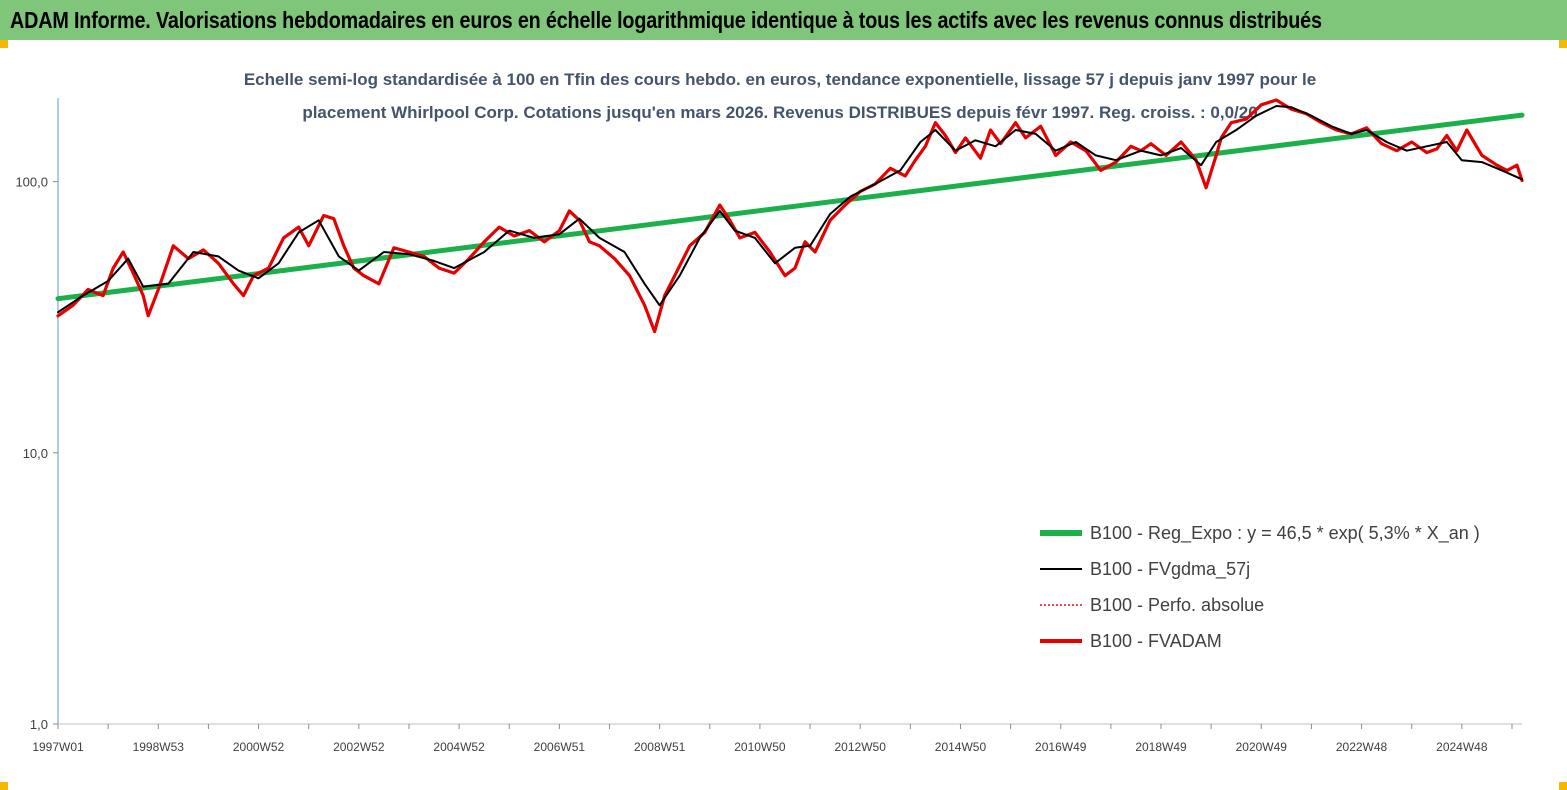 The height and width of the screenshot is (790, 1567). I want to click on x-tick-label: 2004W52, so click(459, 747).